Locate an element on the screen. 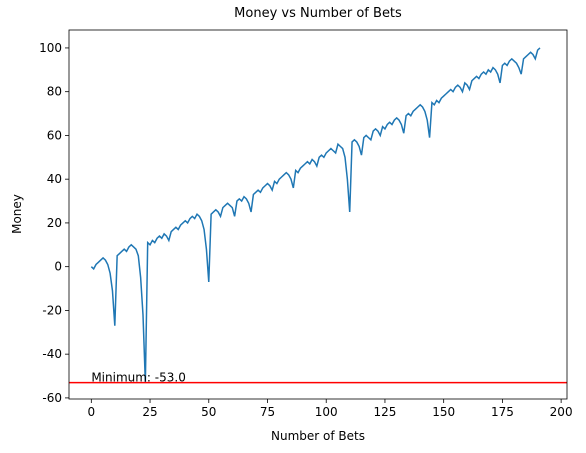 This screenshot has width=586, height=453. x-axis-label: Number of Bets is located at coordinates (318, 436).